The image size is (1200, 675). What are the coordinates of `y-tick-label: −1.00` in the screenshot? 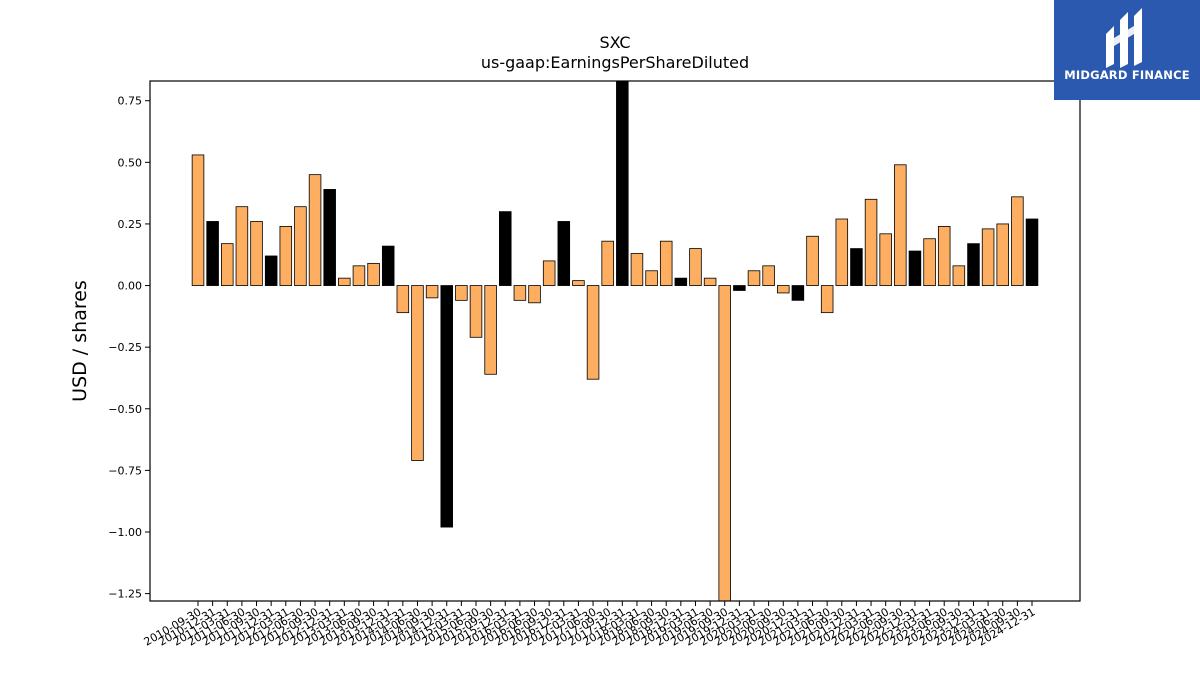 It's located at (125, 532).